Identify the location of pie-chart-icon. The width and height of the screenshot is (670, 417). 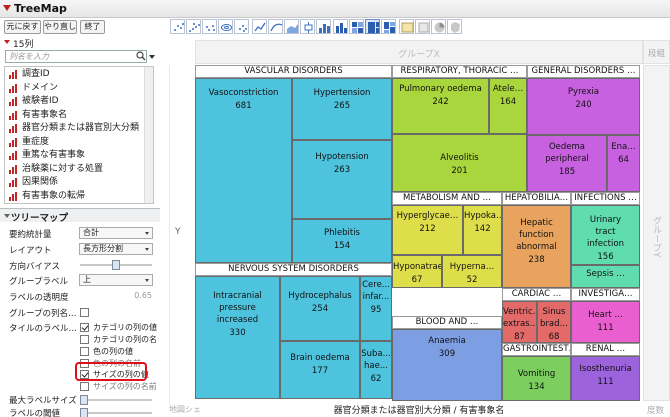
(438, 26).